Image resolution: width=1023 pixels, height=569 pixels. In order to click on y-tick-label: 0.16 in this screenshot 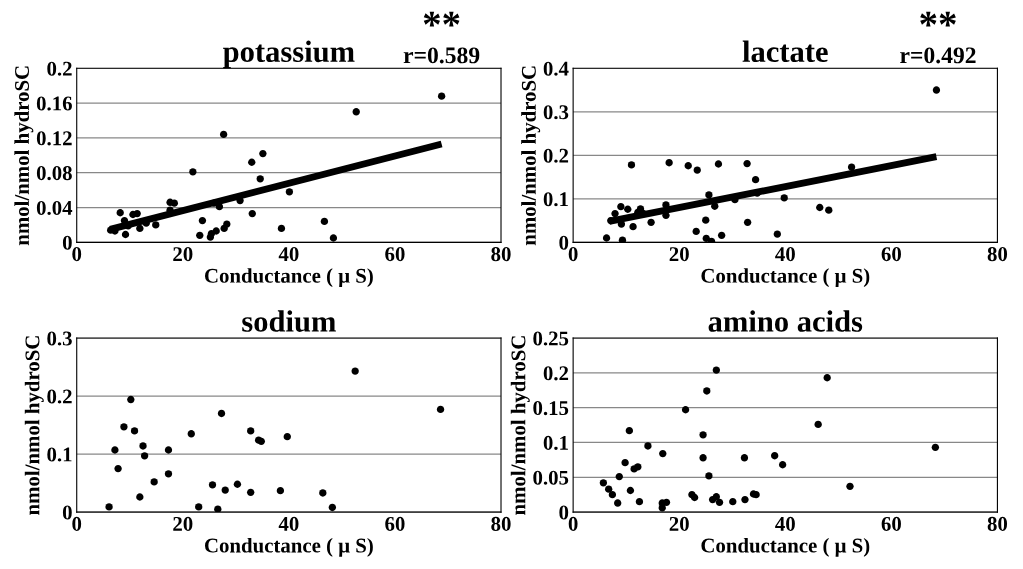, I will do `click(54, 103)`.